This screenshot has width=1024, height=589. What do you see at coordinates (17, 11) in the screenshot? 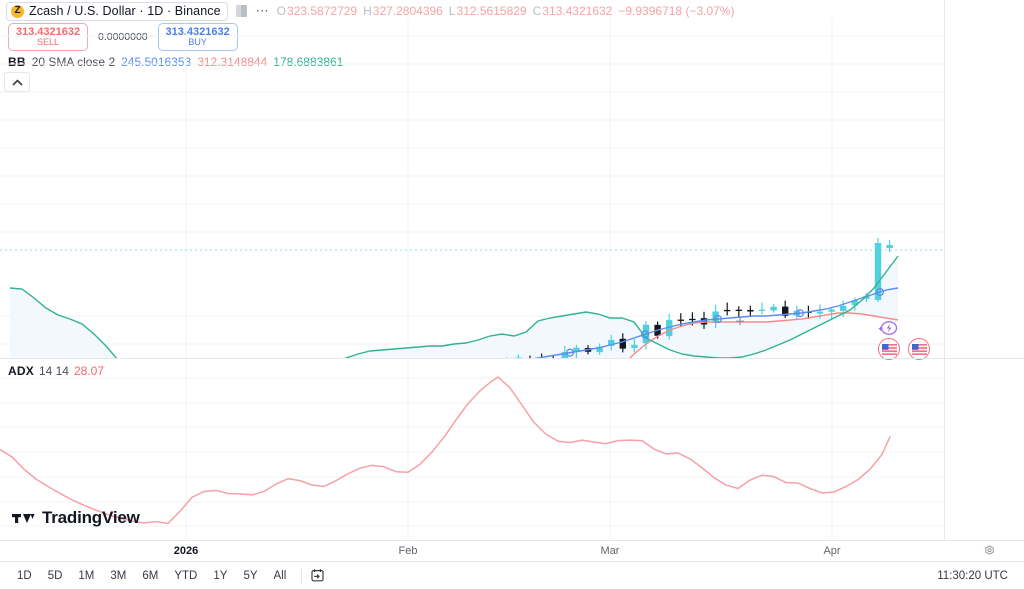
I see `zcash-icon: Z` at bounding box center [17, 11].